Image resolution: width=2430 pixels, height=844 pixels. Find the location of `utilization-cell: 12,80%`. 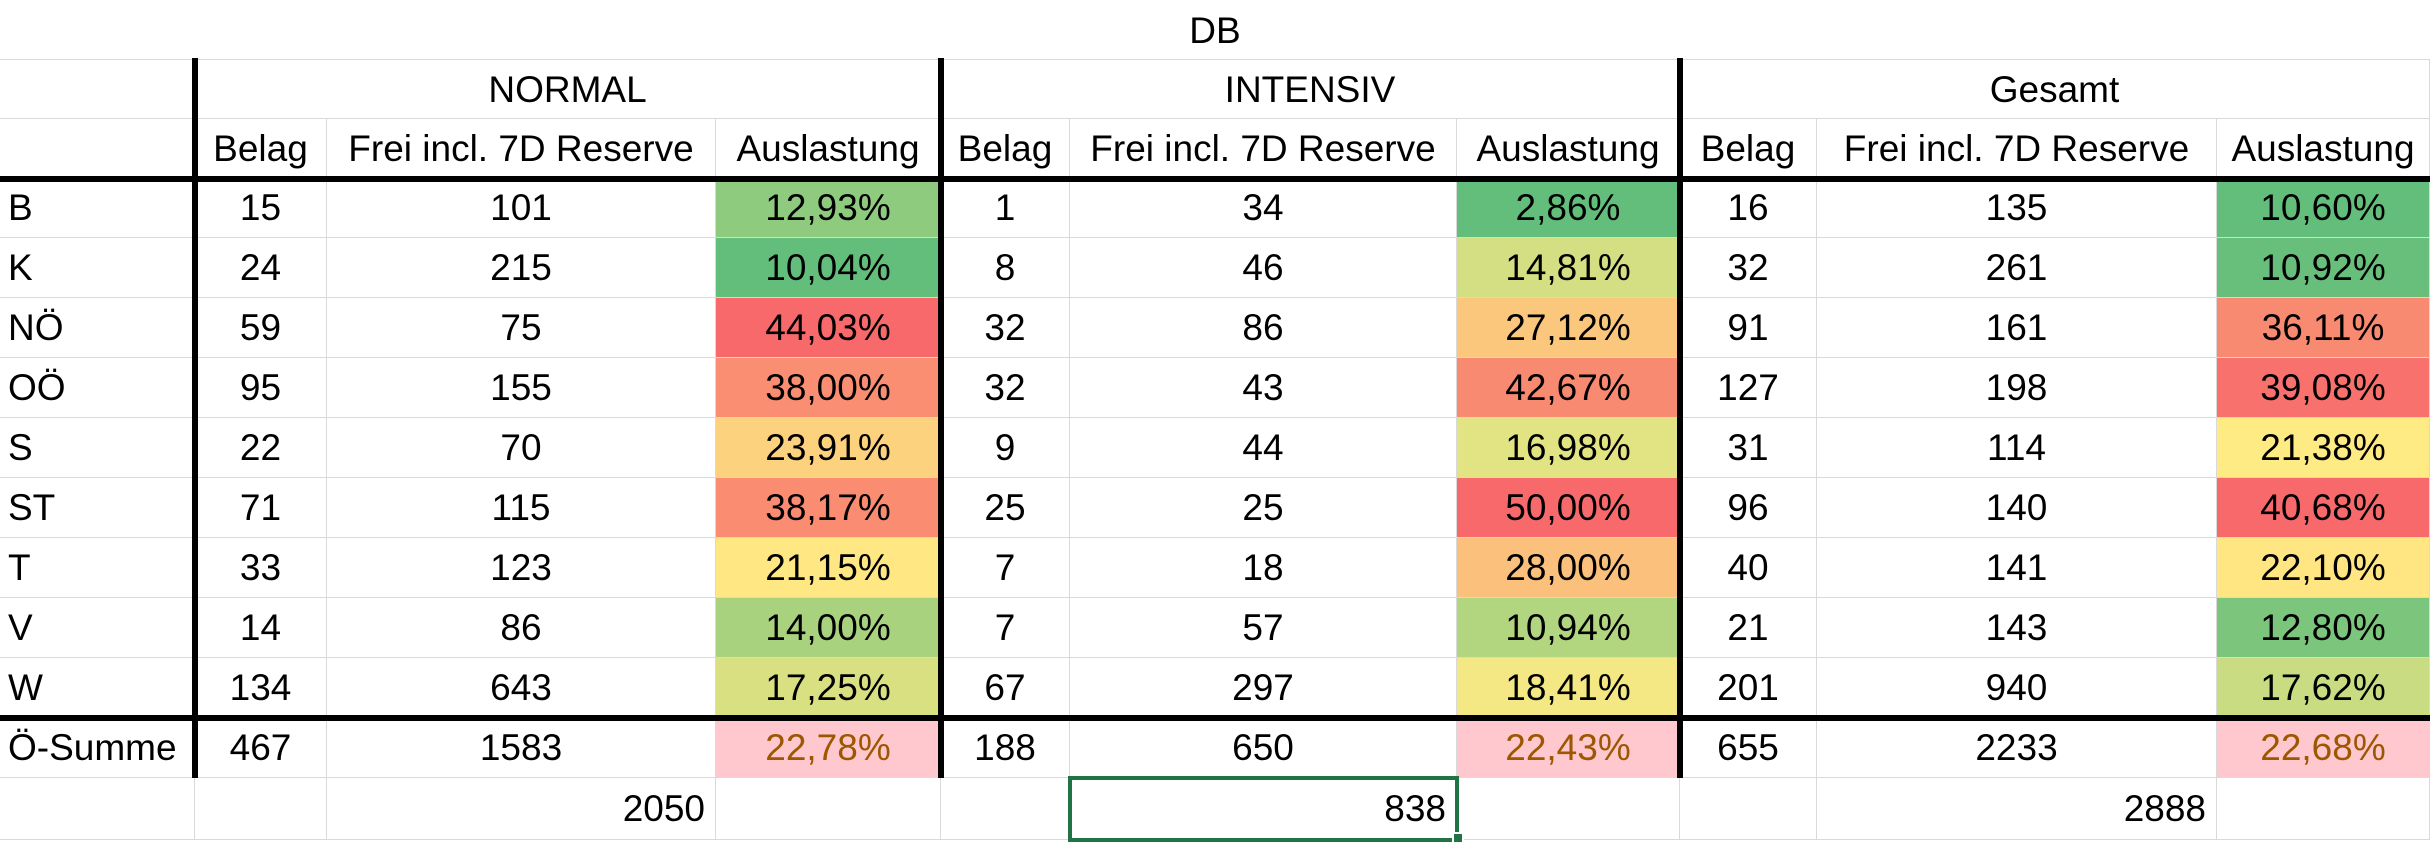

utilization-cell: 12,80% is located at coordinates (2323, 628).